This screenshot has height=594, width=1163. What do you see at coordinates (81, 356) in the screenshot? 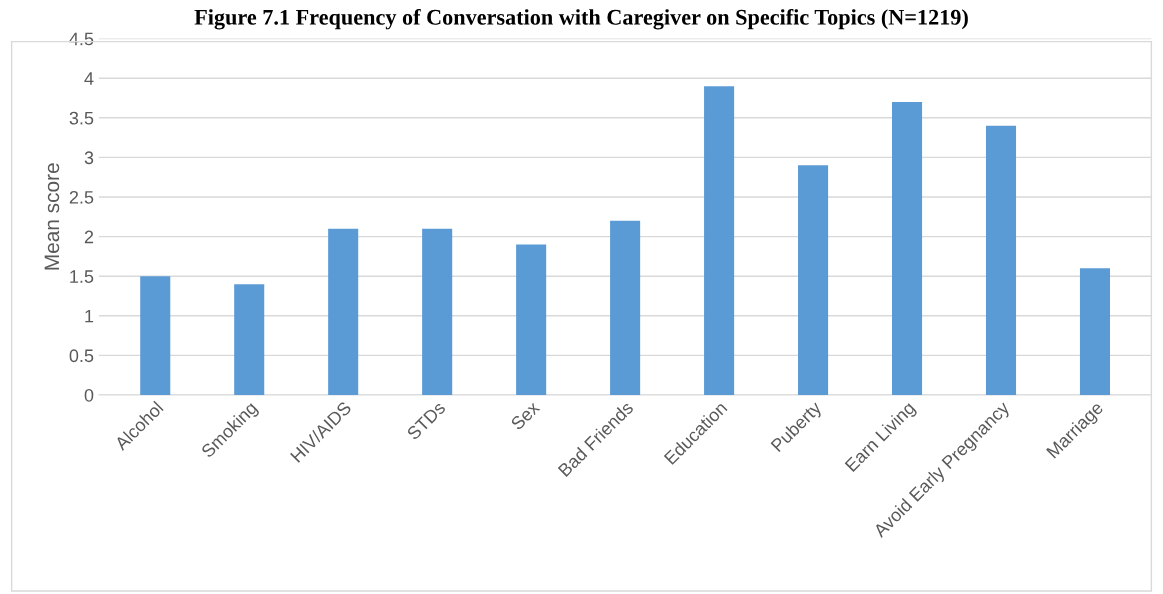
I see `y-tick-label: 0.5` at bounding box center [81, 356].